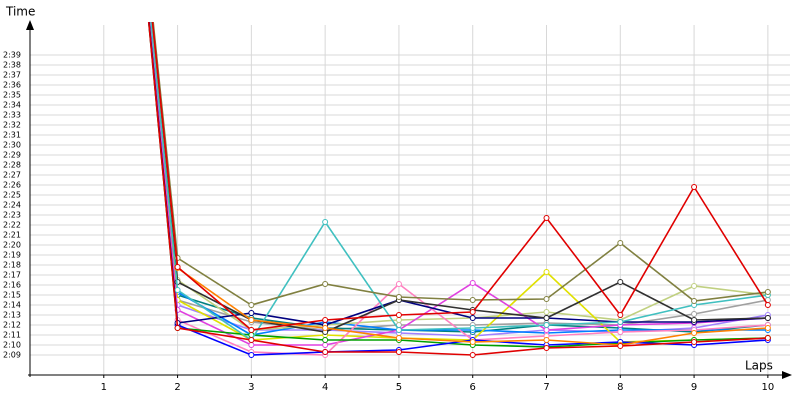 The height and width of the screenshot is (400, 800). I want to click on x-tick-label: 6, so click(473, 387).